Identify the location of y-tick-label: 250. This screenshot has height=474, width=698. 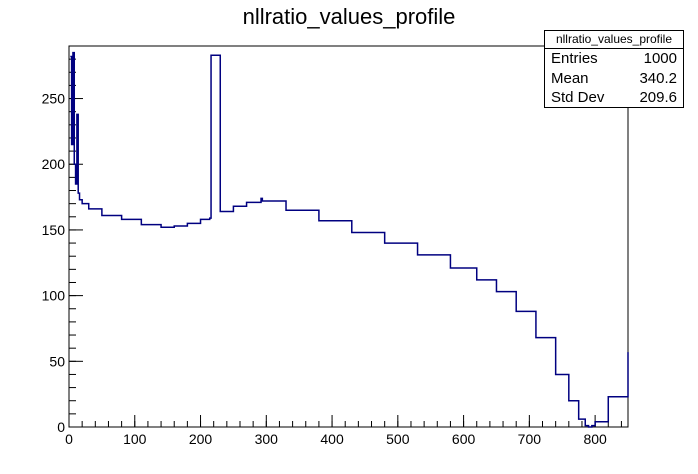
(54, 99).